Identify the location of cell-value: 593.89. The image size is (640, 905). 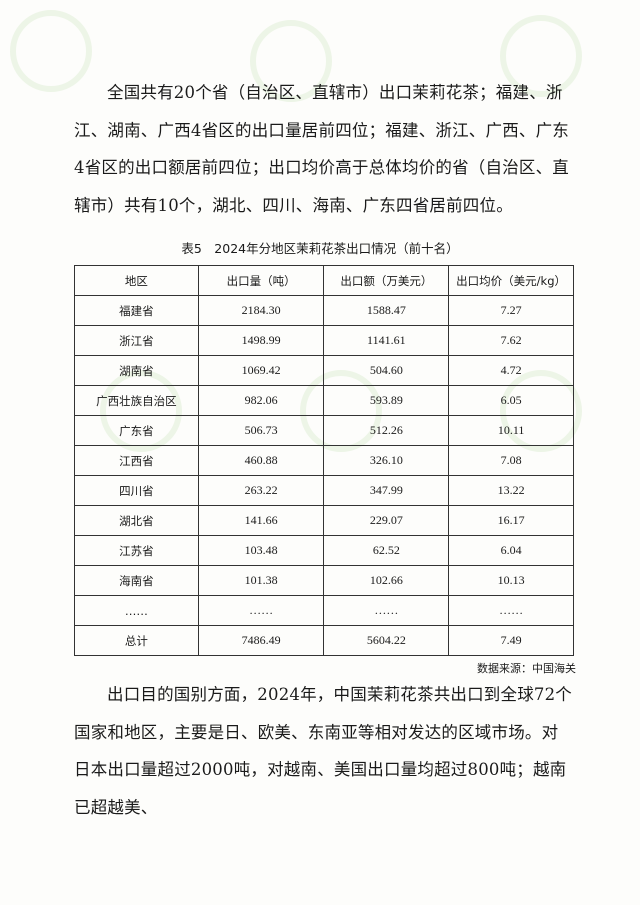
(386, 400).